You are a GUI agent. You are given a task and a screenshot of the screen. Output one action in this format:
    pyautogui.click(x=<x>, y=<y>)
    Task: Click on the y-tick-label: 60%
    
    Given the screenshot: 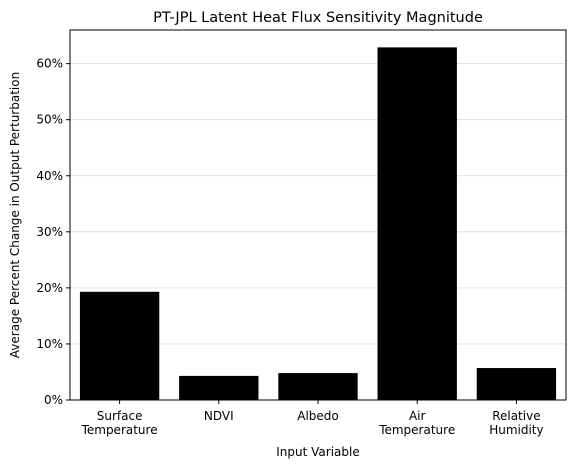 What is the action you would take?
    pyautogui.click(x=49, y=64)
    